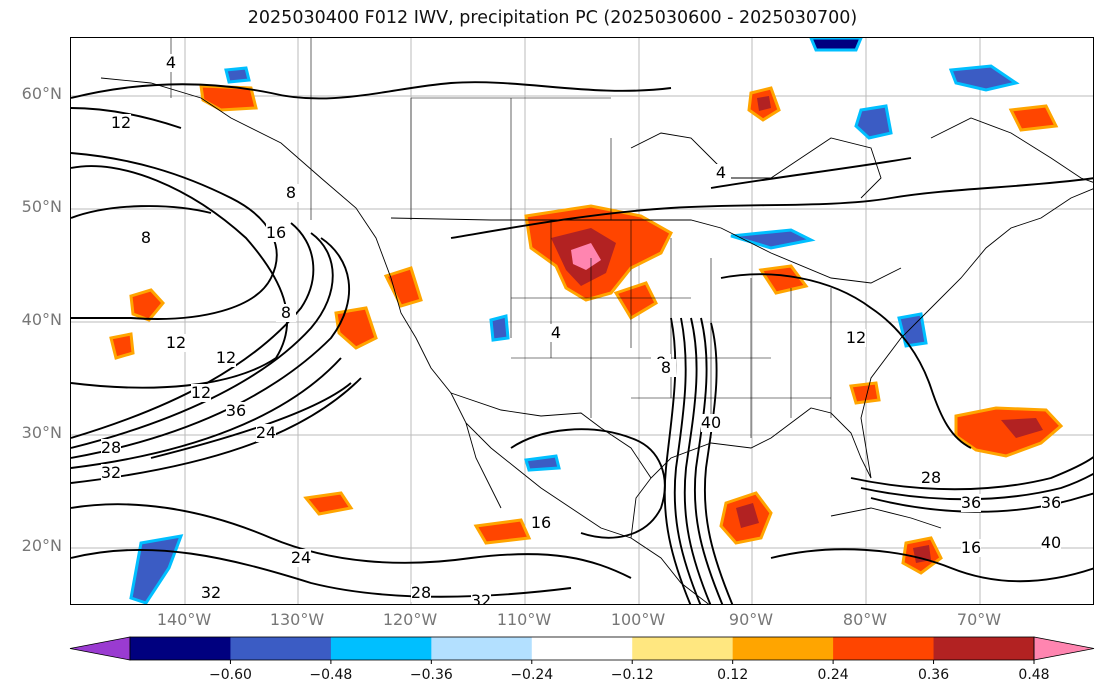 The height and width of the screenshot is (698, 1105). I want to click on colorbar-cells, so click(582, 650).